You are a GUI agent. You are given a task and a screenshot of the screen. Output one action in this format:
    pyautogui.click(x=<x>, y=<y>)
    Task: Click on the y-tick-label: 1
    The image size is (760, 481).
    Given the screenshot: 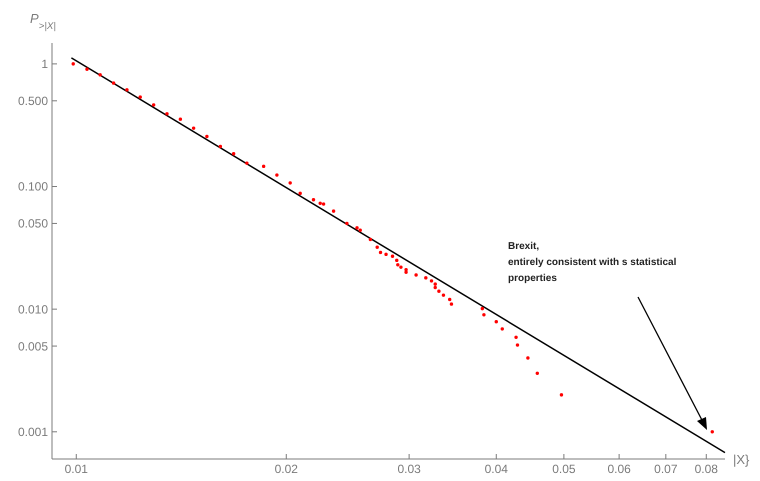 What is the action you would take?
    pyautogui.click(x=44, y=64)
    